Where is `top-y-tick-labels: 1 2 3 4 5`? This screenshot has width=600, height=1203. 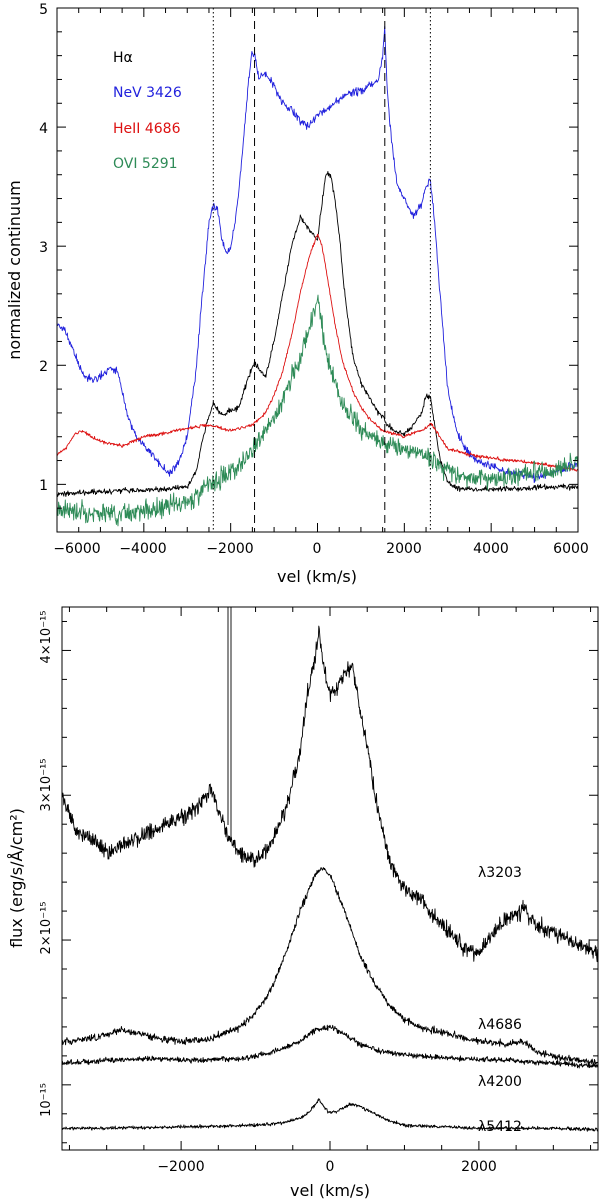 top-y-tick-labels: 1 2 3 4 5 is located at coordinates (43, 248).